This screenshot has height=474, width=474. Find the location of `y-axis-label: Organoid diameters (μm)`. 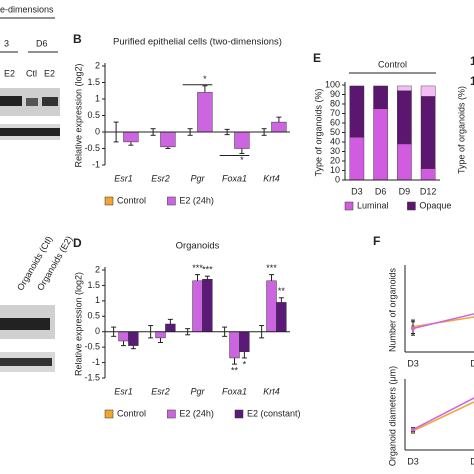

y-axis-label: Organoid diameters (μm) is located at coordinates (392, 416).